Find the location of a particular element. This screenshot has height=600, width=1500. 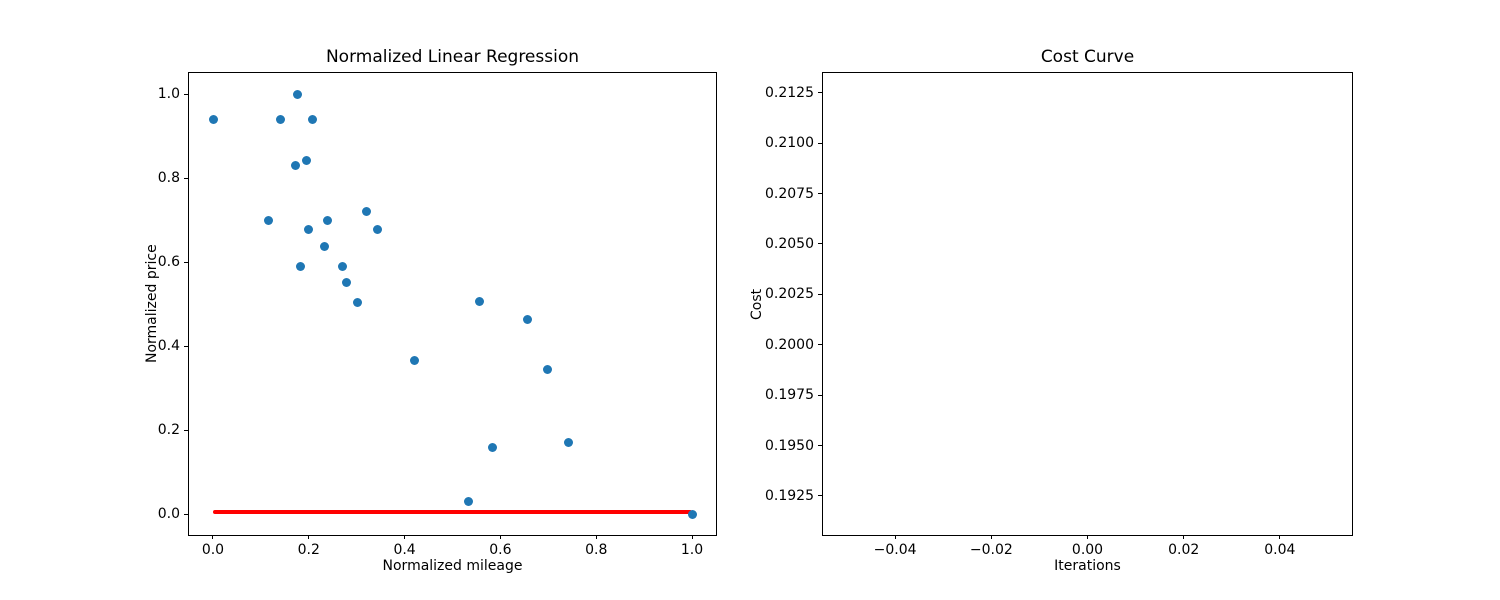

y-tick-label: 0.2125 is located at coordinates (789, 92).